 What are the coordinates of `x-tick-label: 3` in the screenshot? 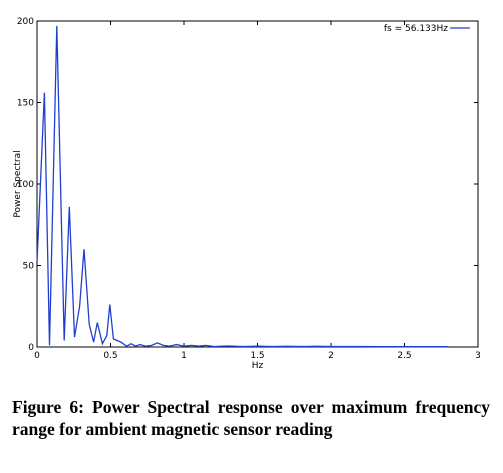 It's located at (478, 356).